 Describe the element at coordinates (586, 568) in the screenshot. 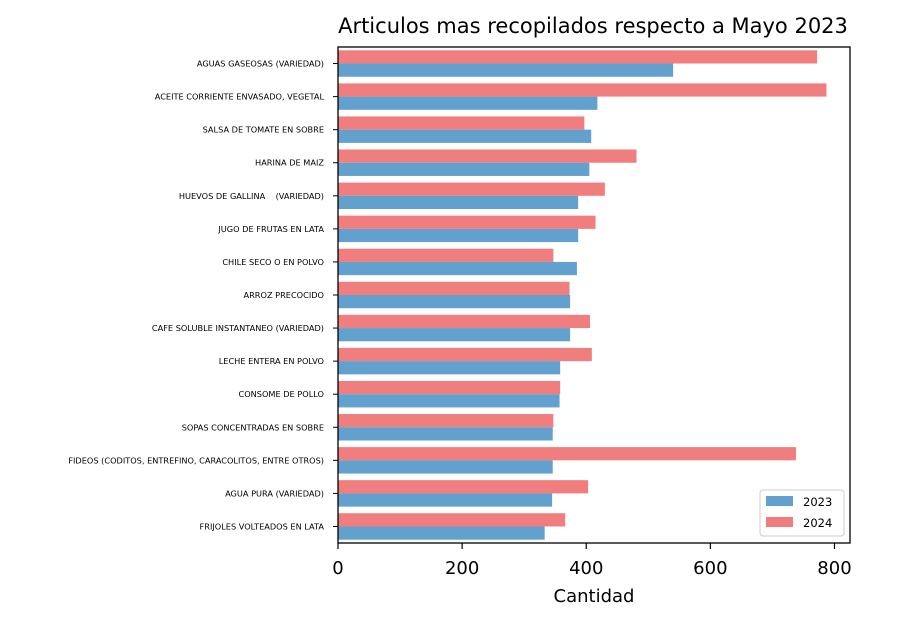

I see `x-tick-label: 400` at that location.